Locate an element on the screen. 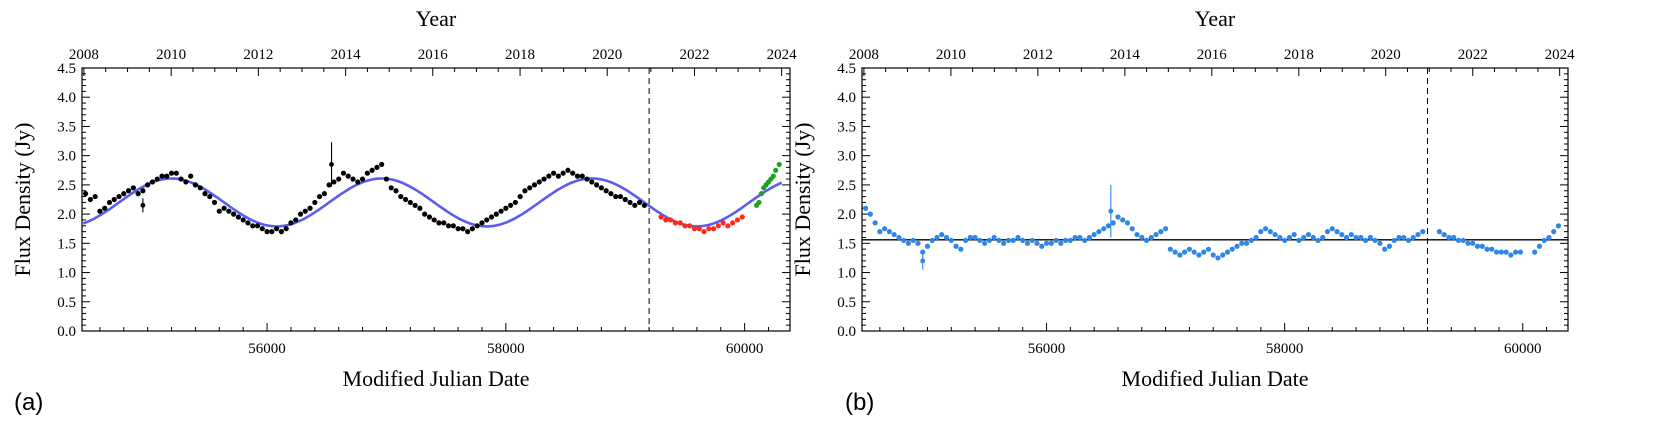 This screenshot has width=1662, height=431. y-tick-label-a: 2.0 is located at coordinates (66, 215).